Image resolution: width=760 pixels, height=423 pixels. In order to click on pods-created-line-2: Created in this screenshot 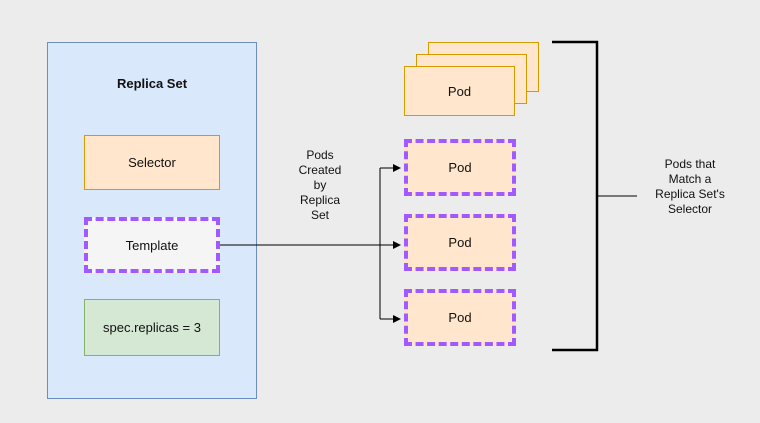, I will do `click(320, 170)`.